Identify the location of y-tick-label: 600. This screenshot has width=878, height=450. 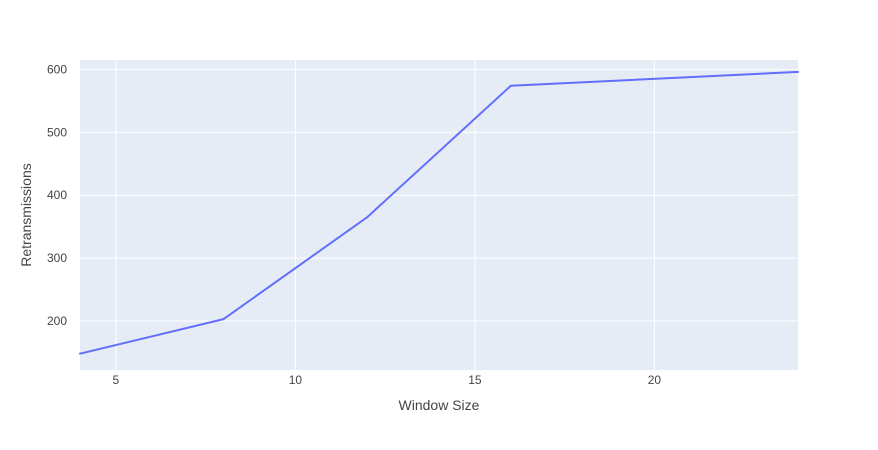
(57, 69).